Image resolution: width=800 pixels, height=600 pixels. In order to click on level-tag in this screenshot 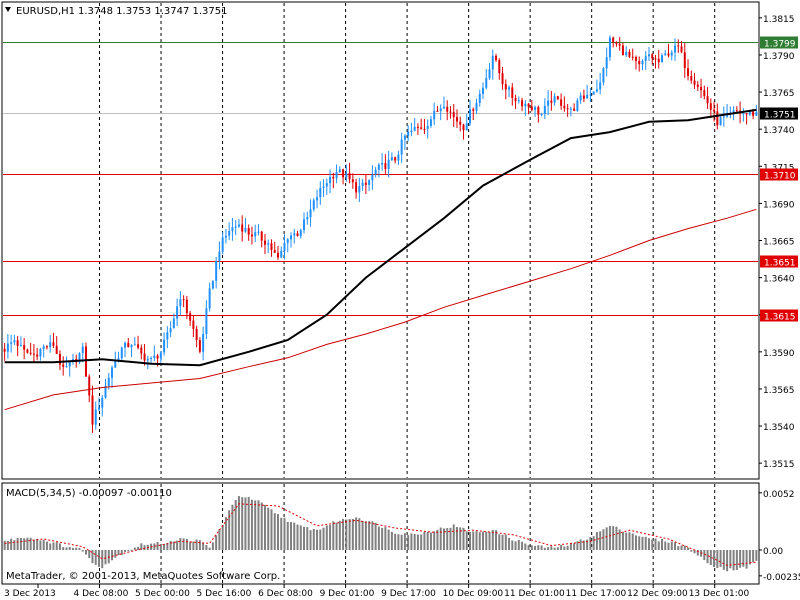, I will do `click(779, 315)`.